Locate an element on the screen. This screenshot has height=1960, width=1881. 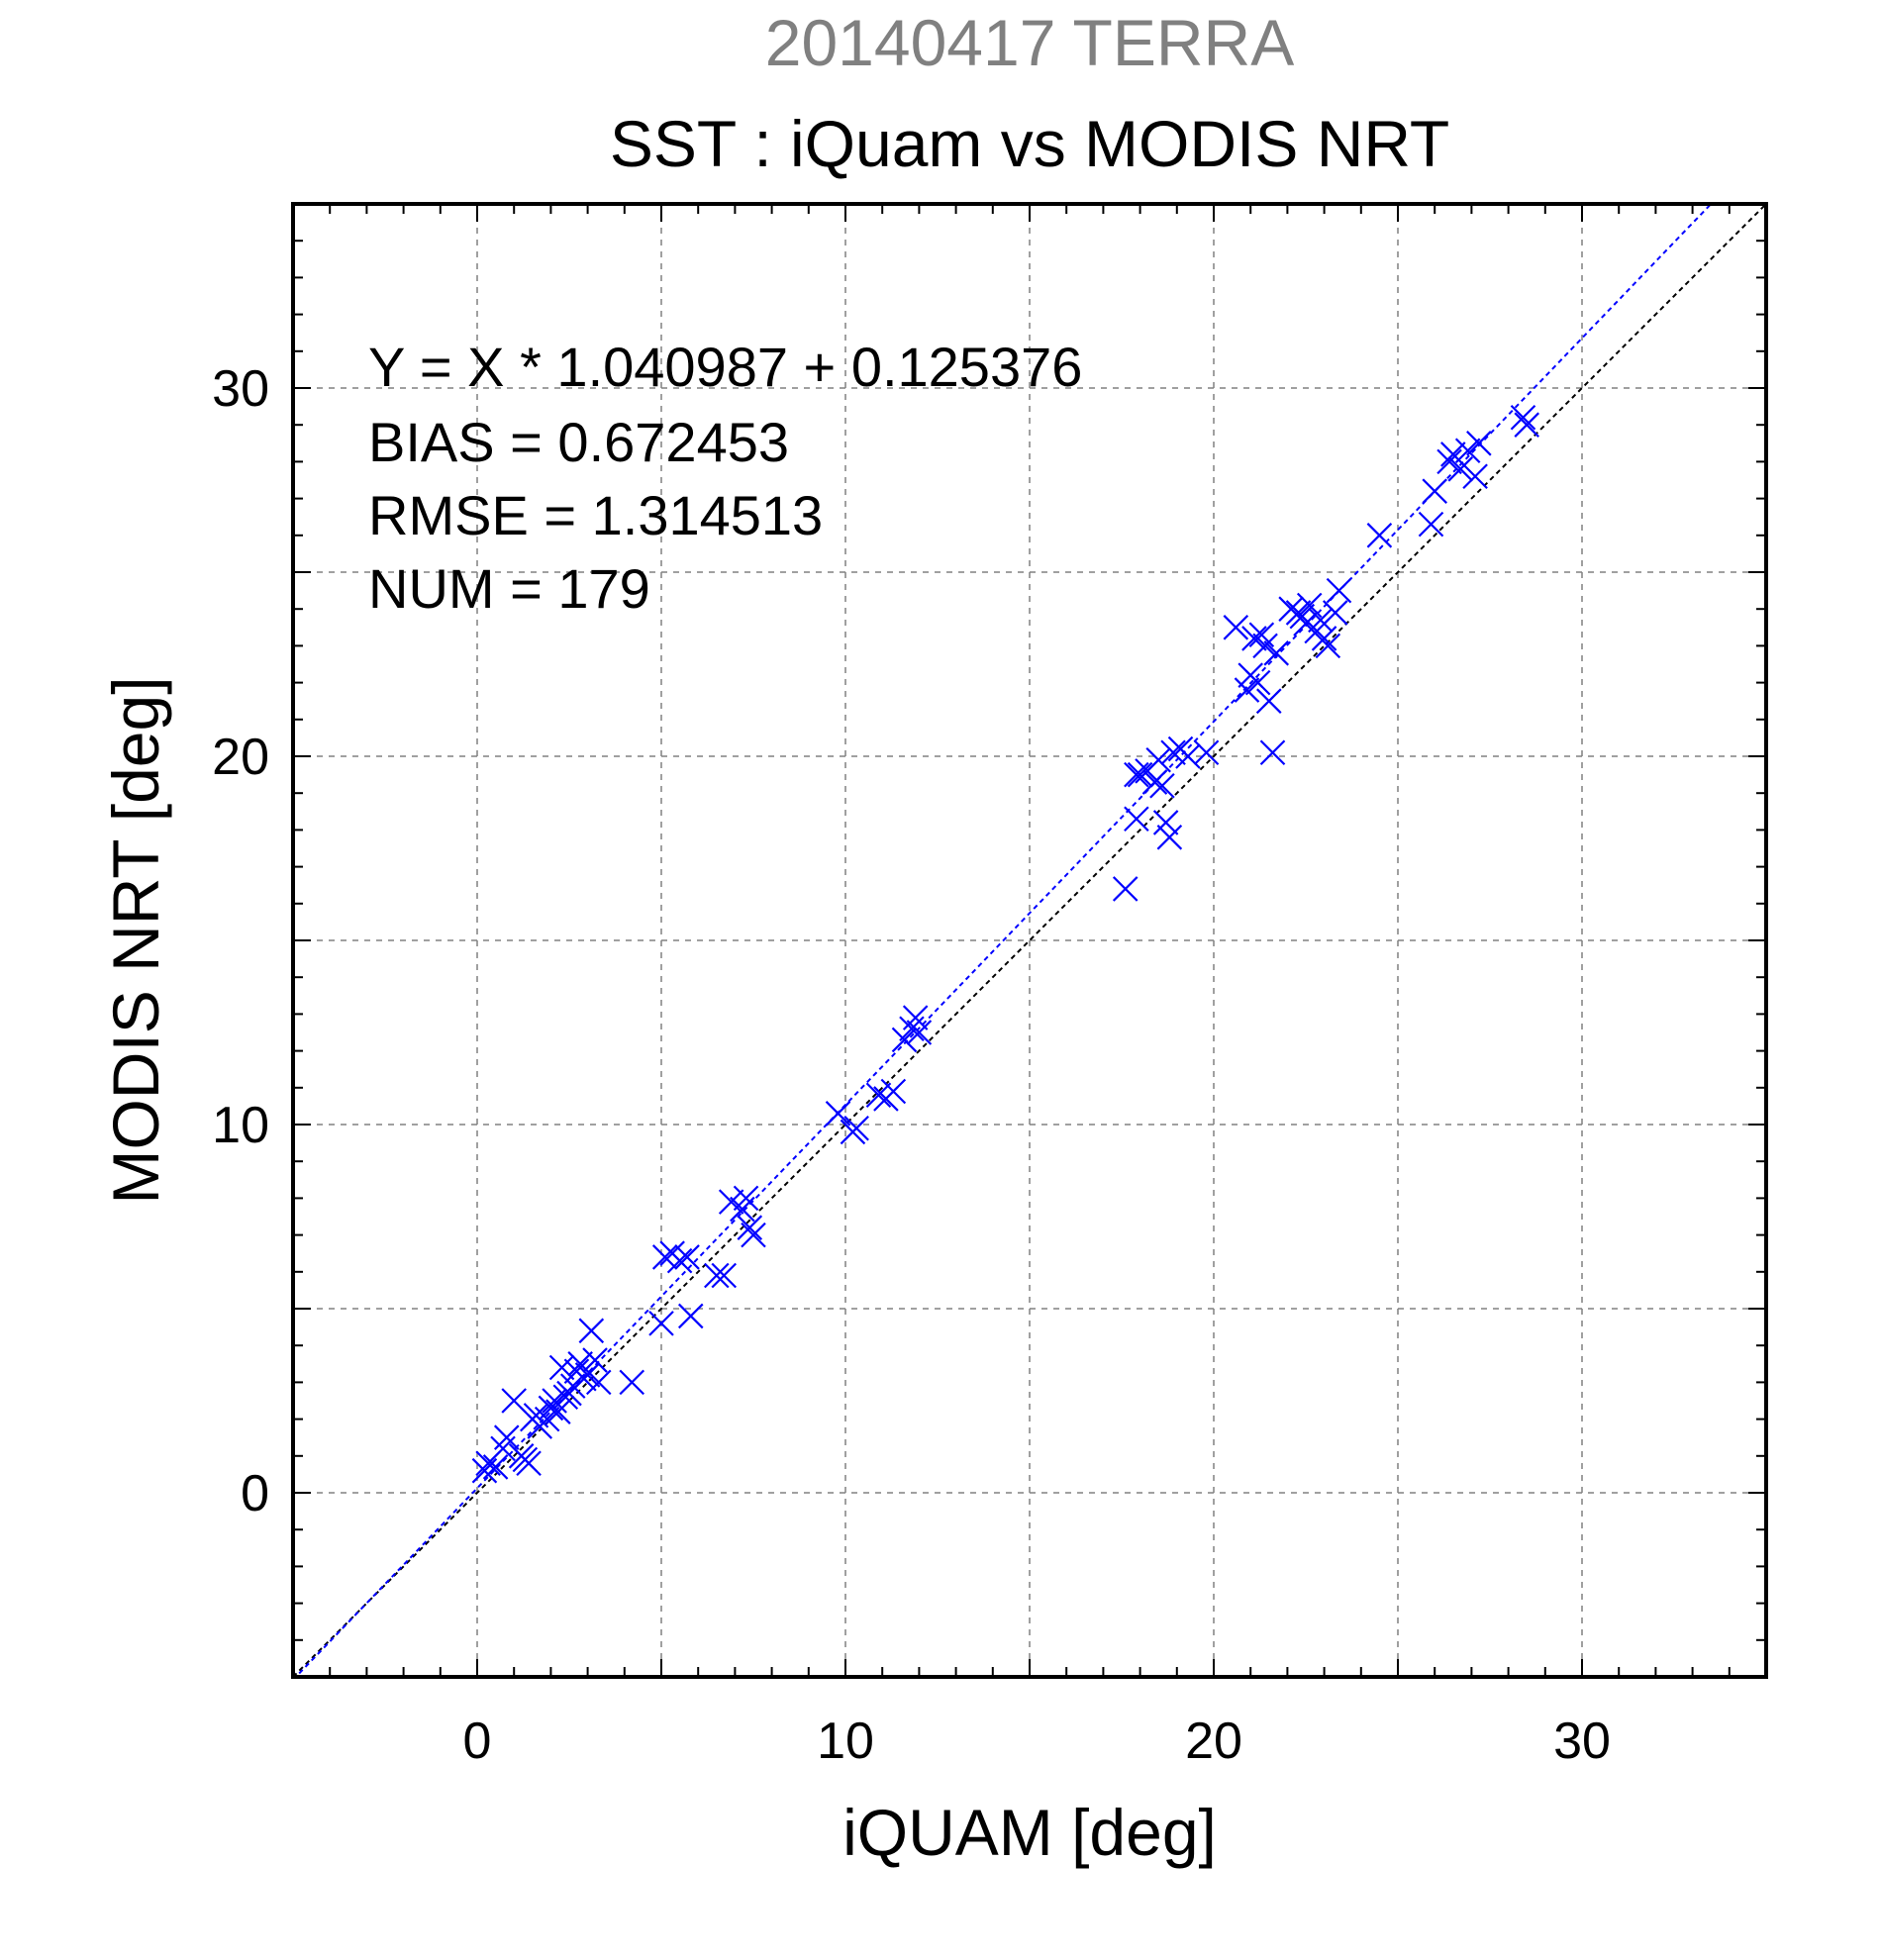
num-value: NUM = 179 is located at coordinates (509, 588).